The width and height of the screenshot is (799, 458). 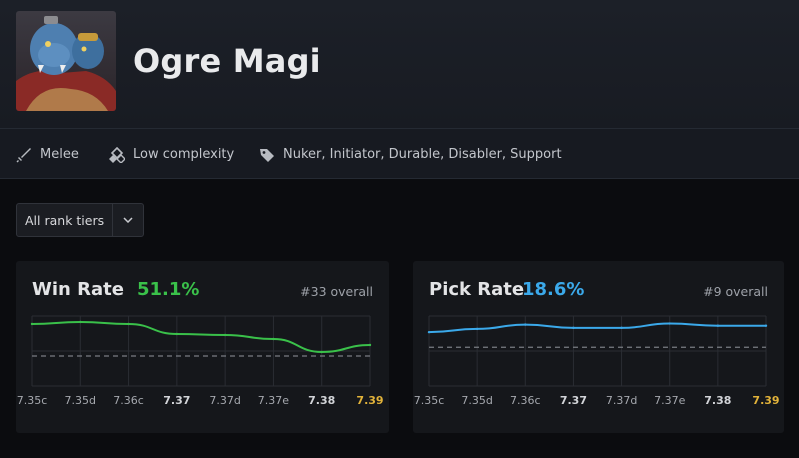 What do you see at coordinates (200, 361) in the screenshot?
I see `win-rate-chart: 7.35c 7.35d 7.36c 7.37 7.37d 7.37e 7.38 7.39` at bounding box center [200, 361].